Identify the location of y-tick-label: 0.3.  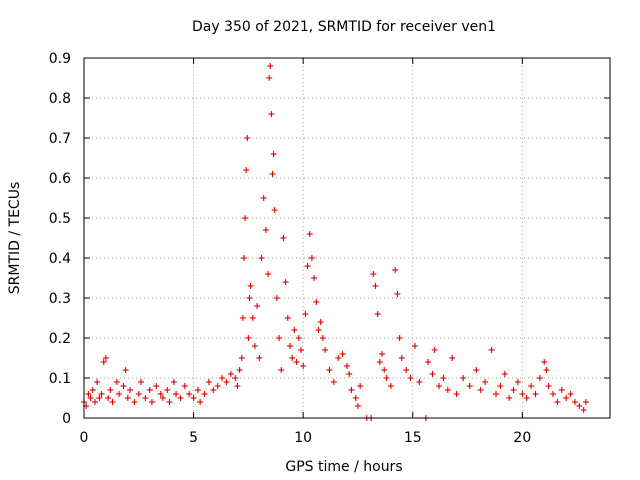
(60, 299).